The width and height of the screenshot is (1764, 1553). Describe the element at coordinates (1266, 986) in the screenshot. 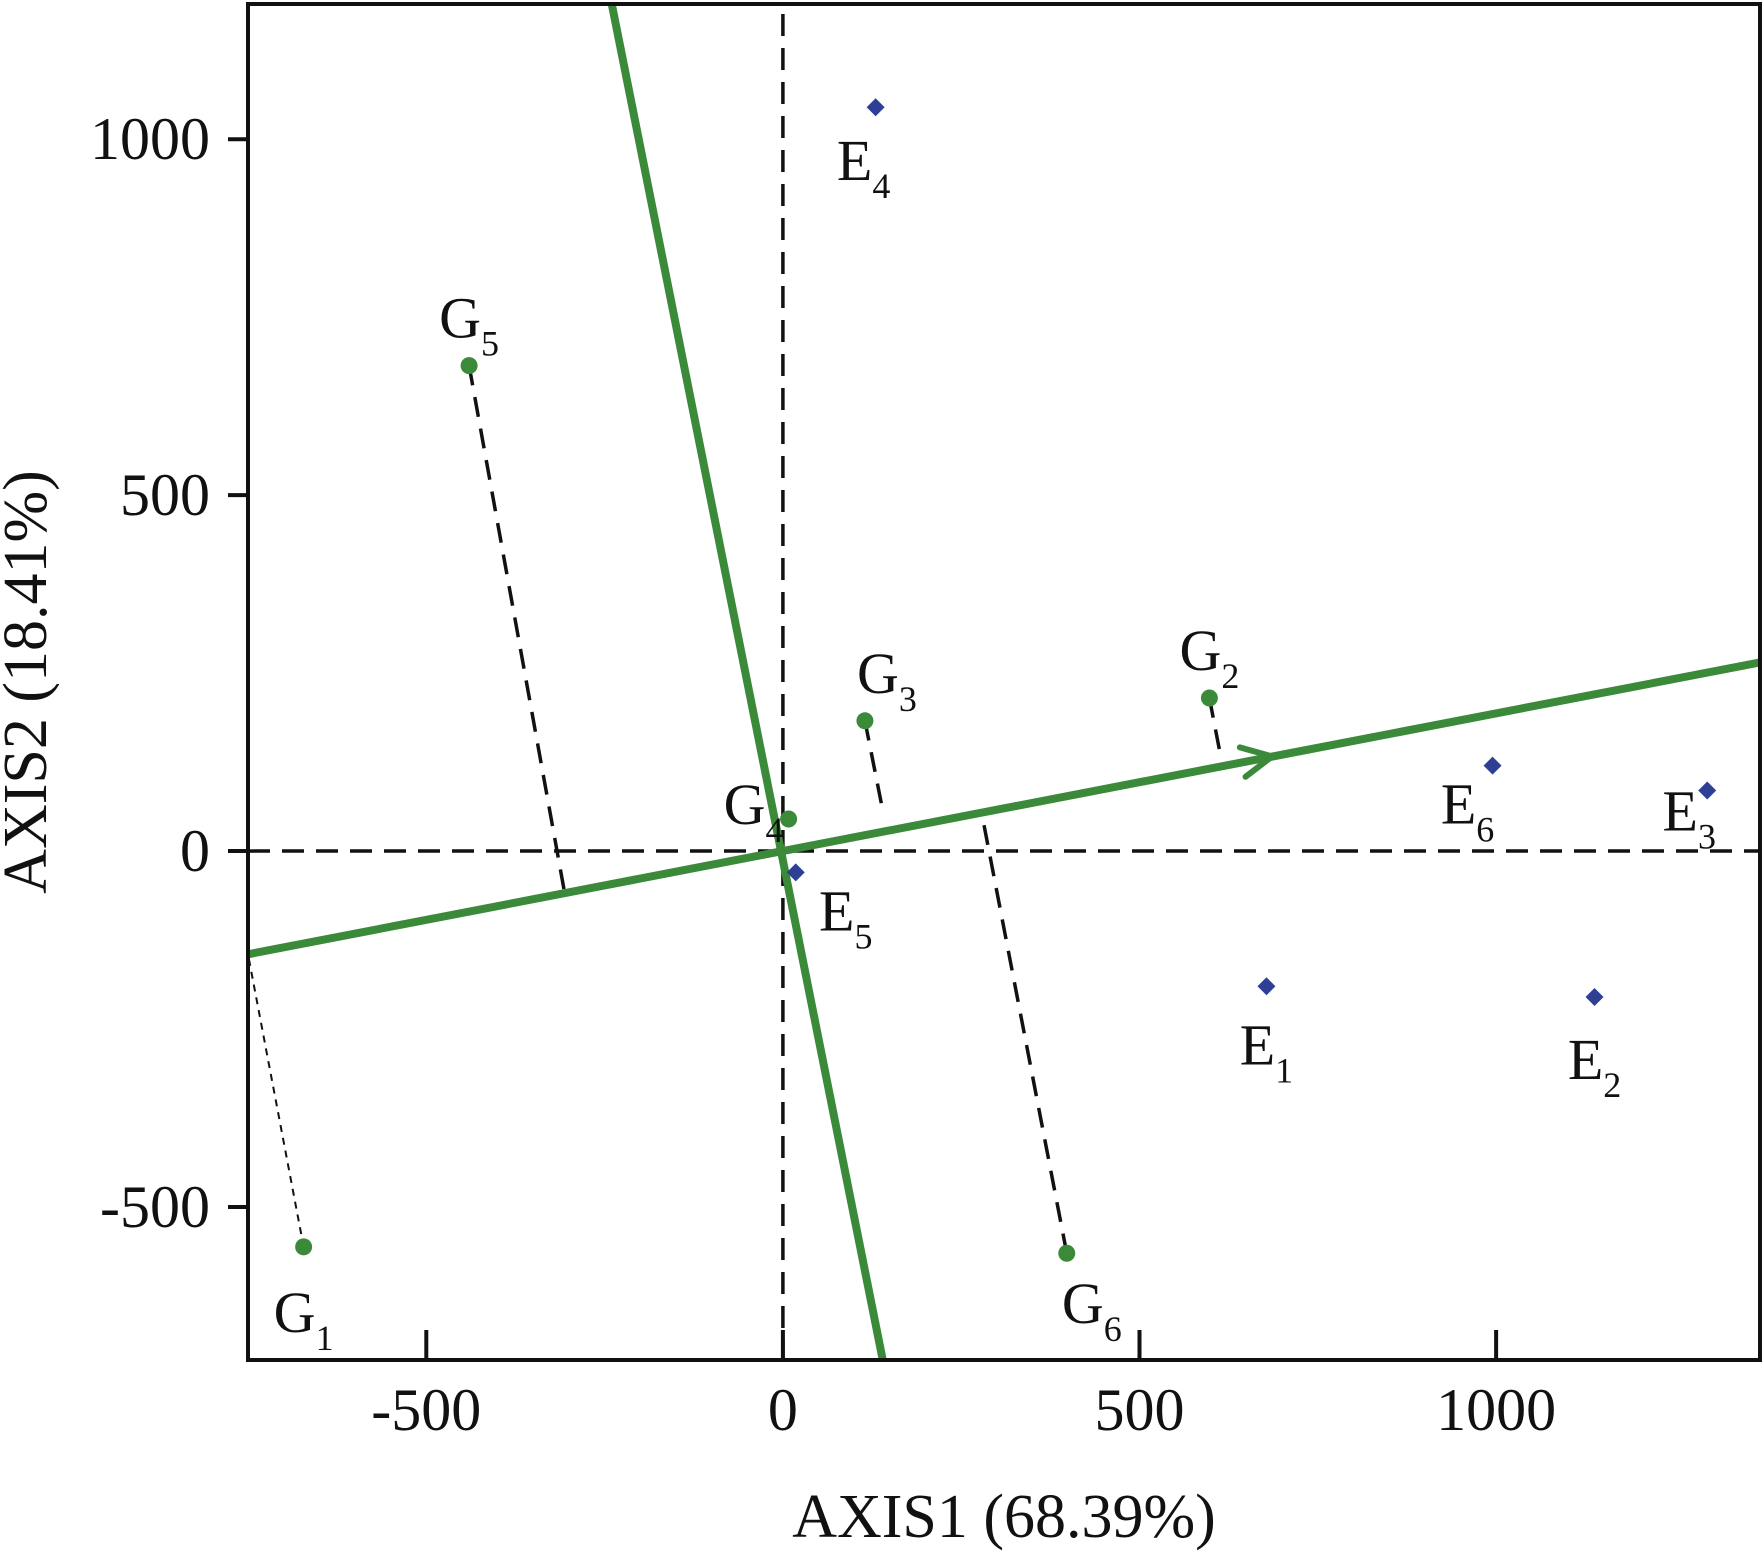

I see `environment-marker-E1` at that location.